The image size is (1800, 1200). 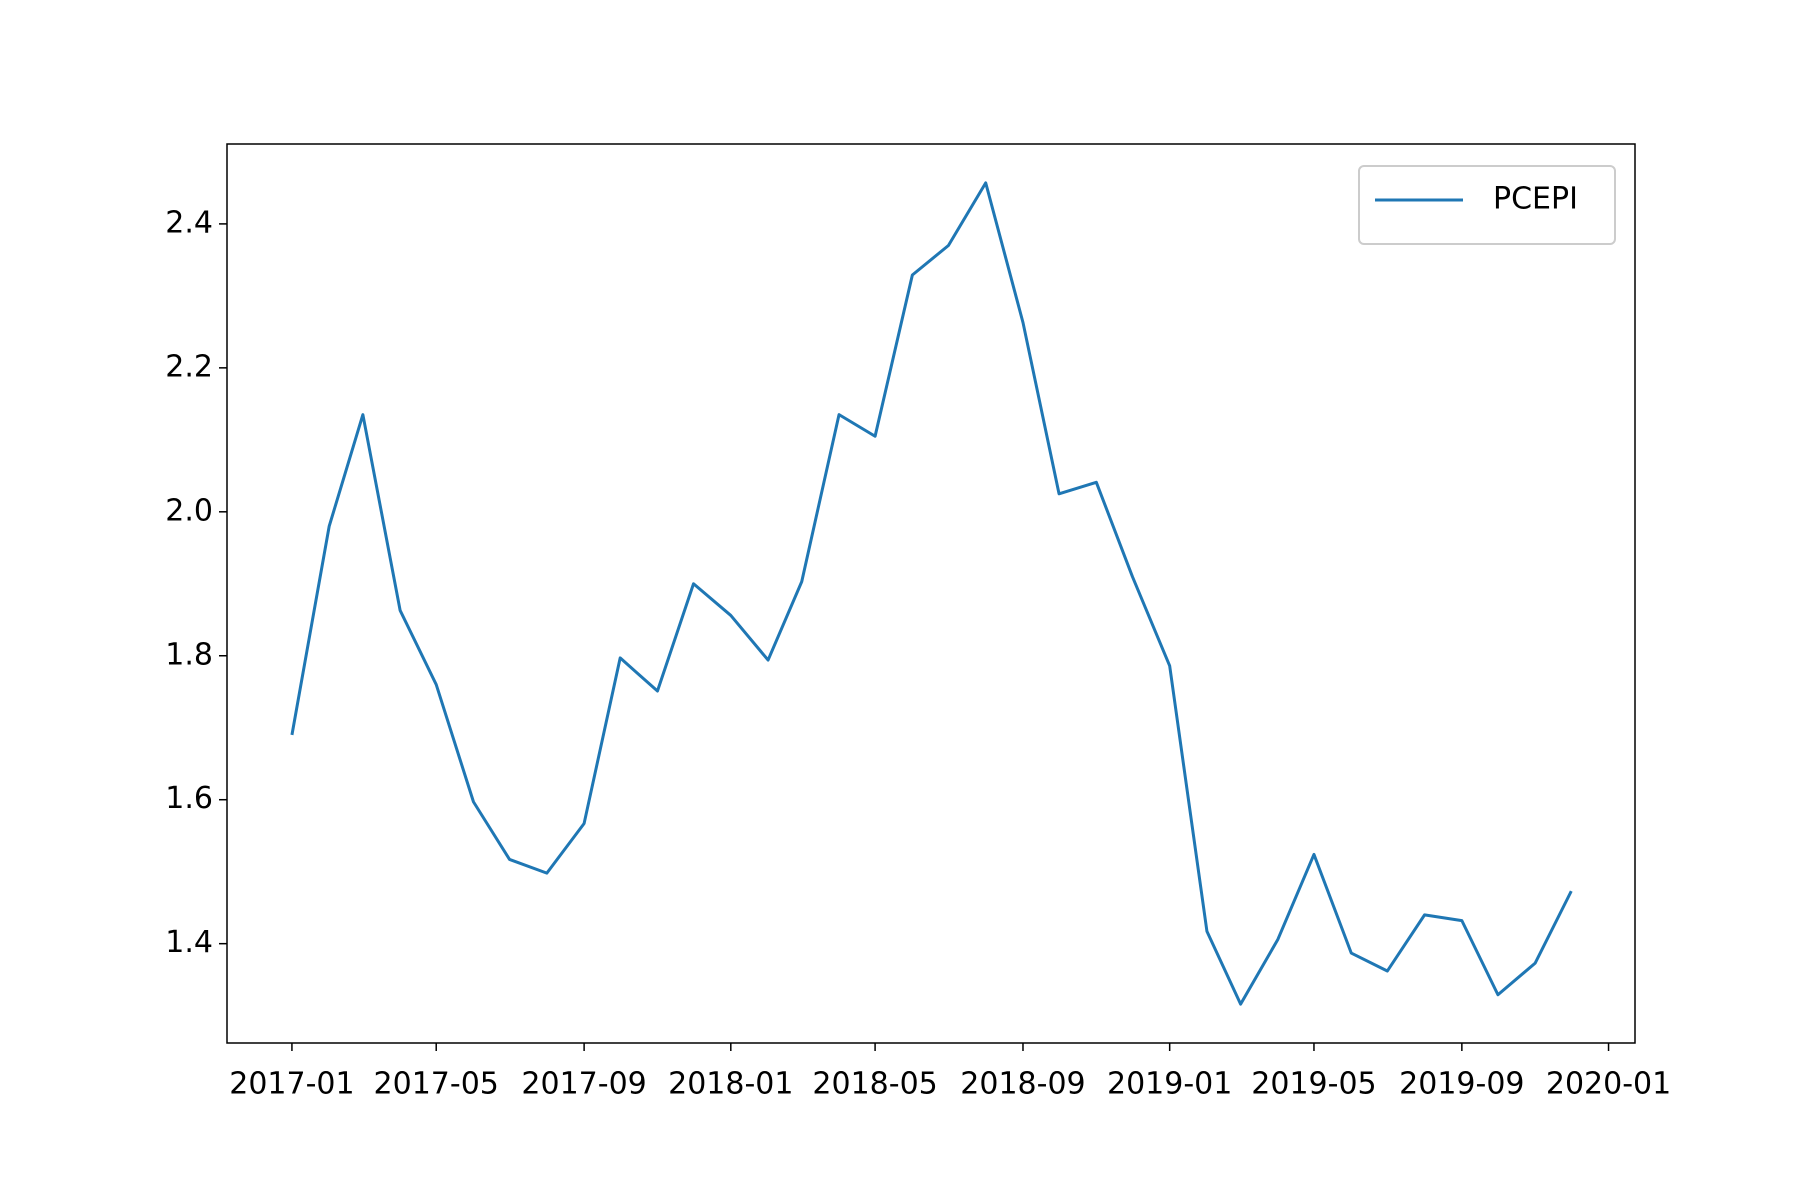 I want to click on x-tick-label: 2017-01, so click(x=291, y=1084).